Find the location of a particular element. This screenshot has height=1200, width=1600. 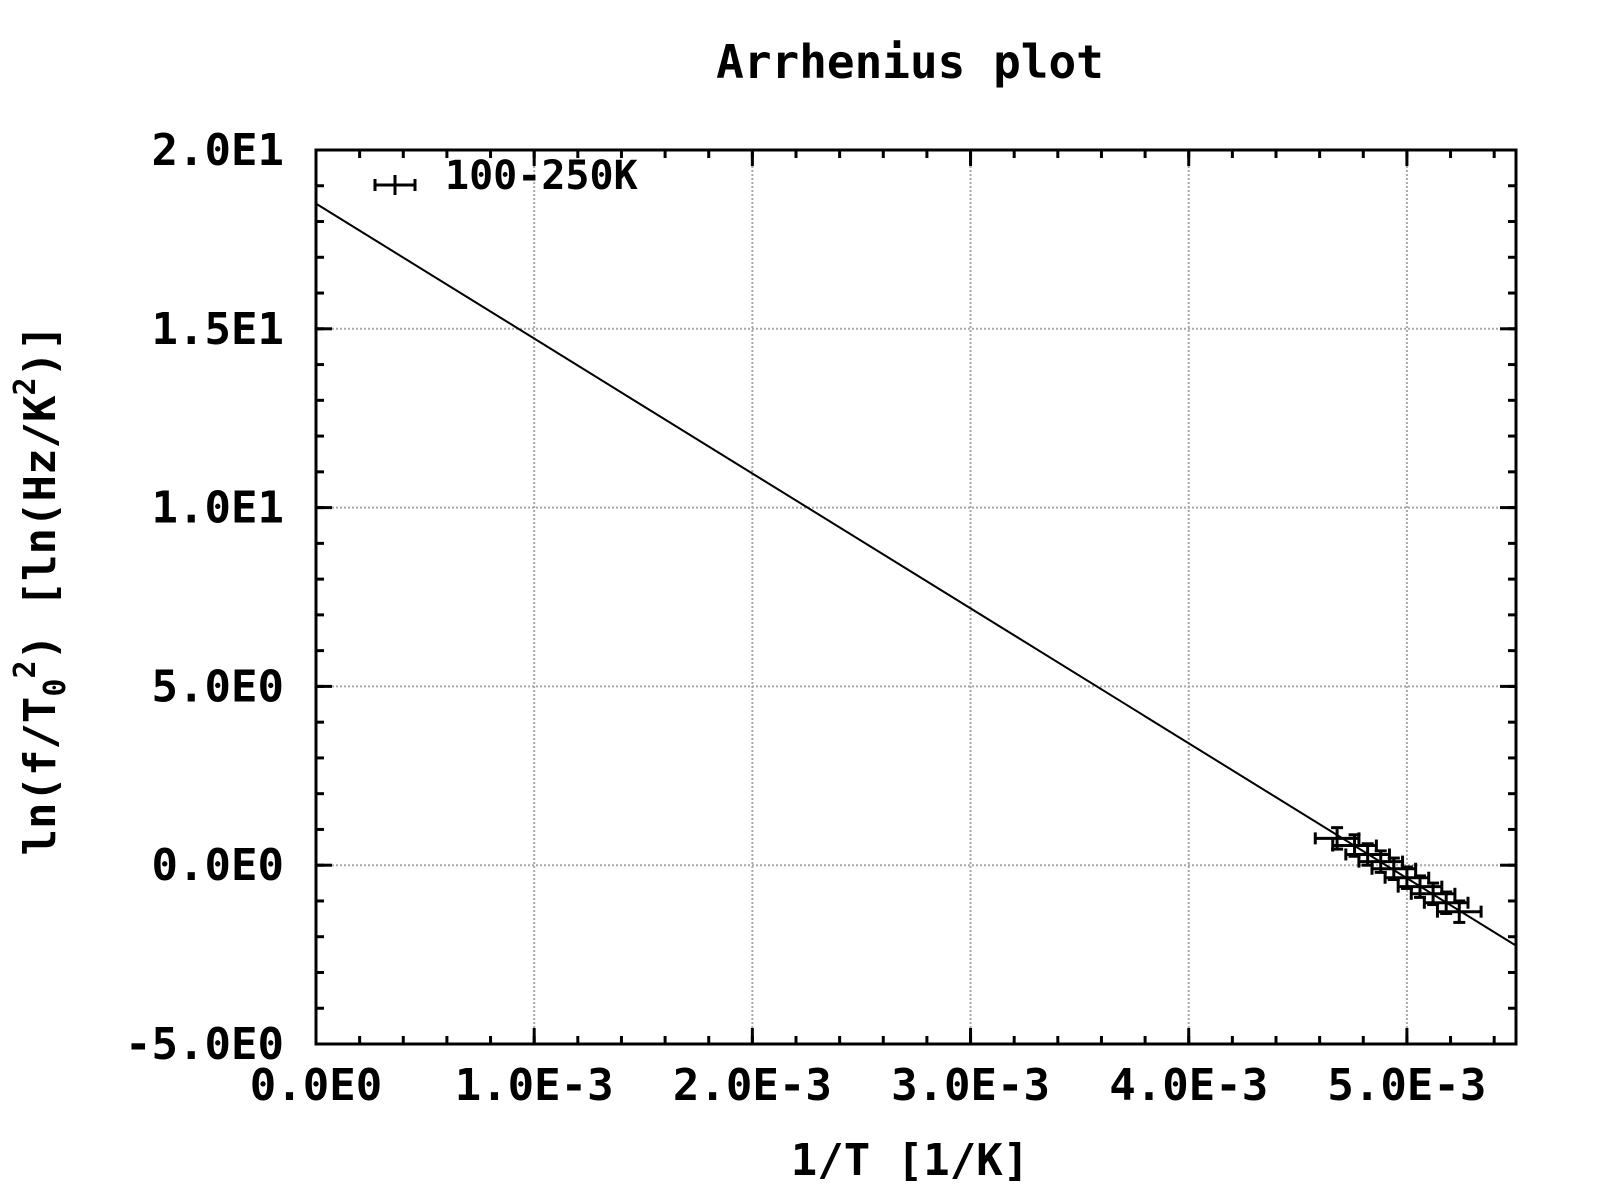

y-axis-label-superscript-2: 2 is located at coordinates (25, 386).